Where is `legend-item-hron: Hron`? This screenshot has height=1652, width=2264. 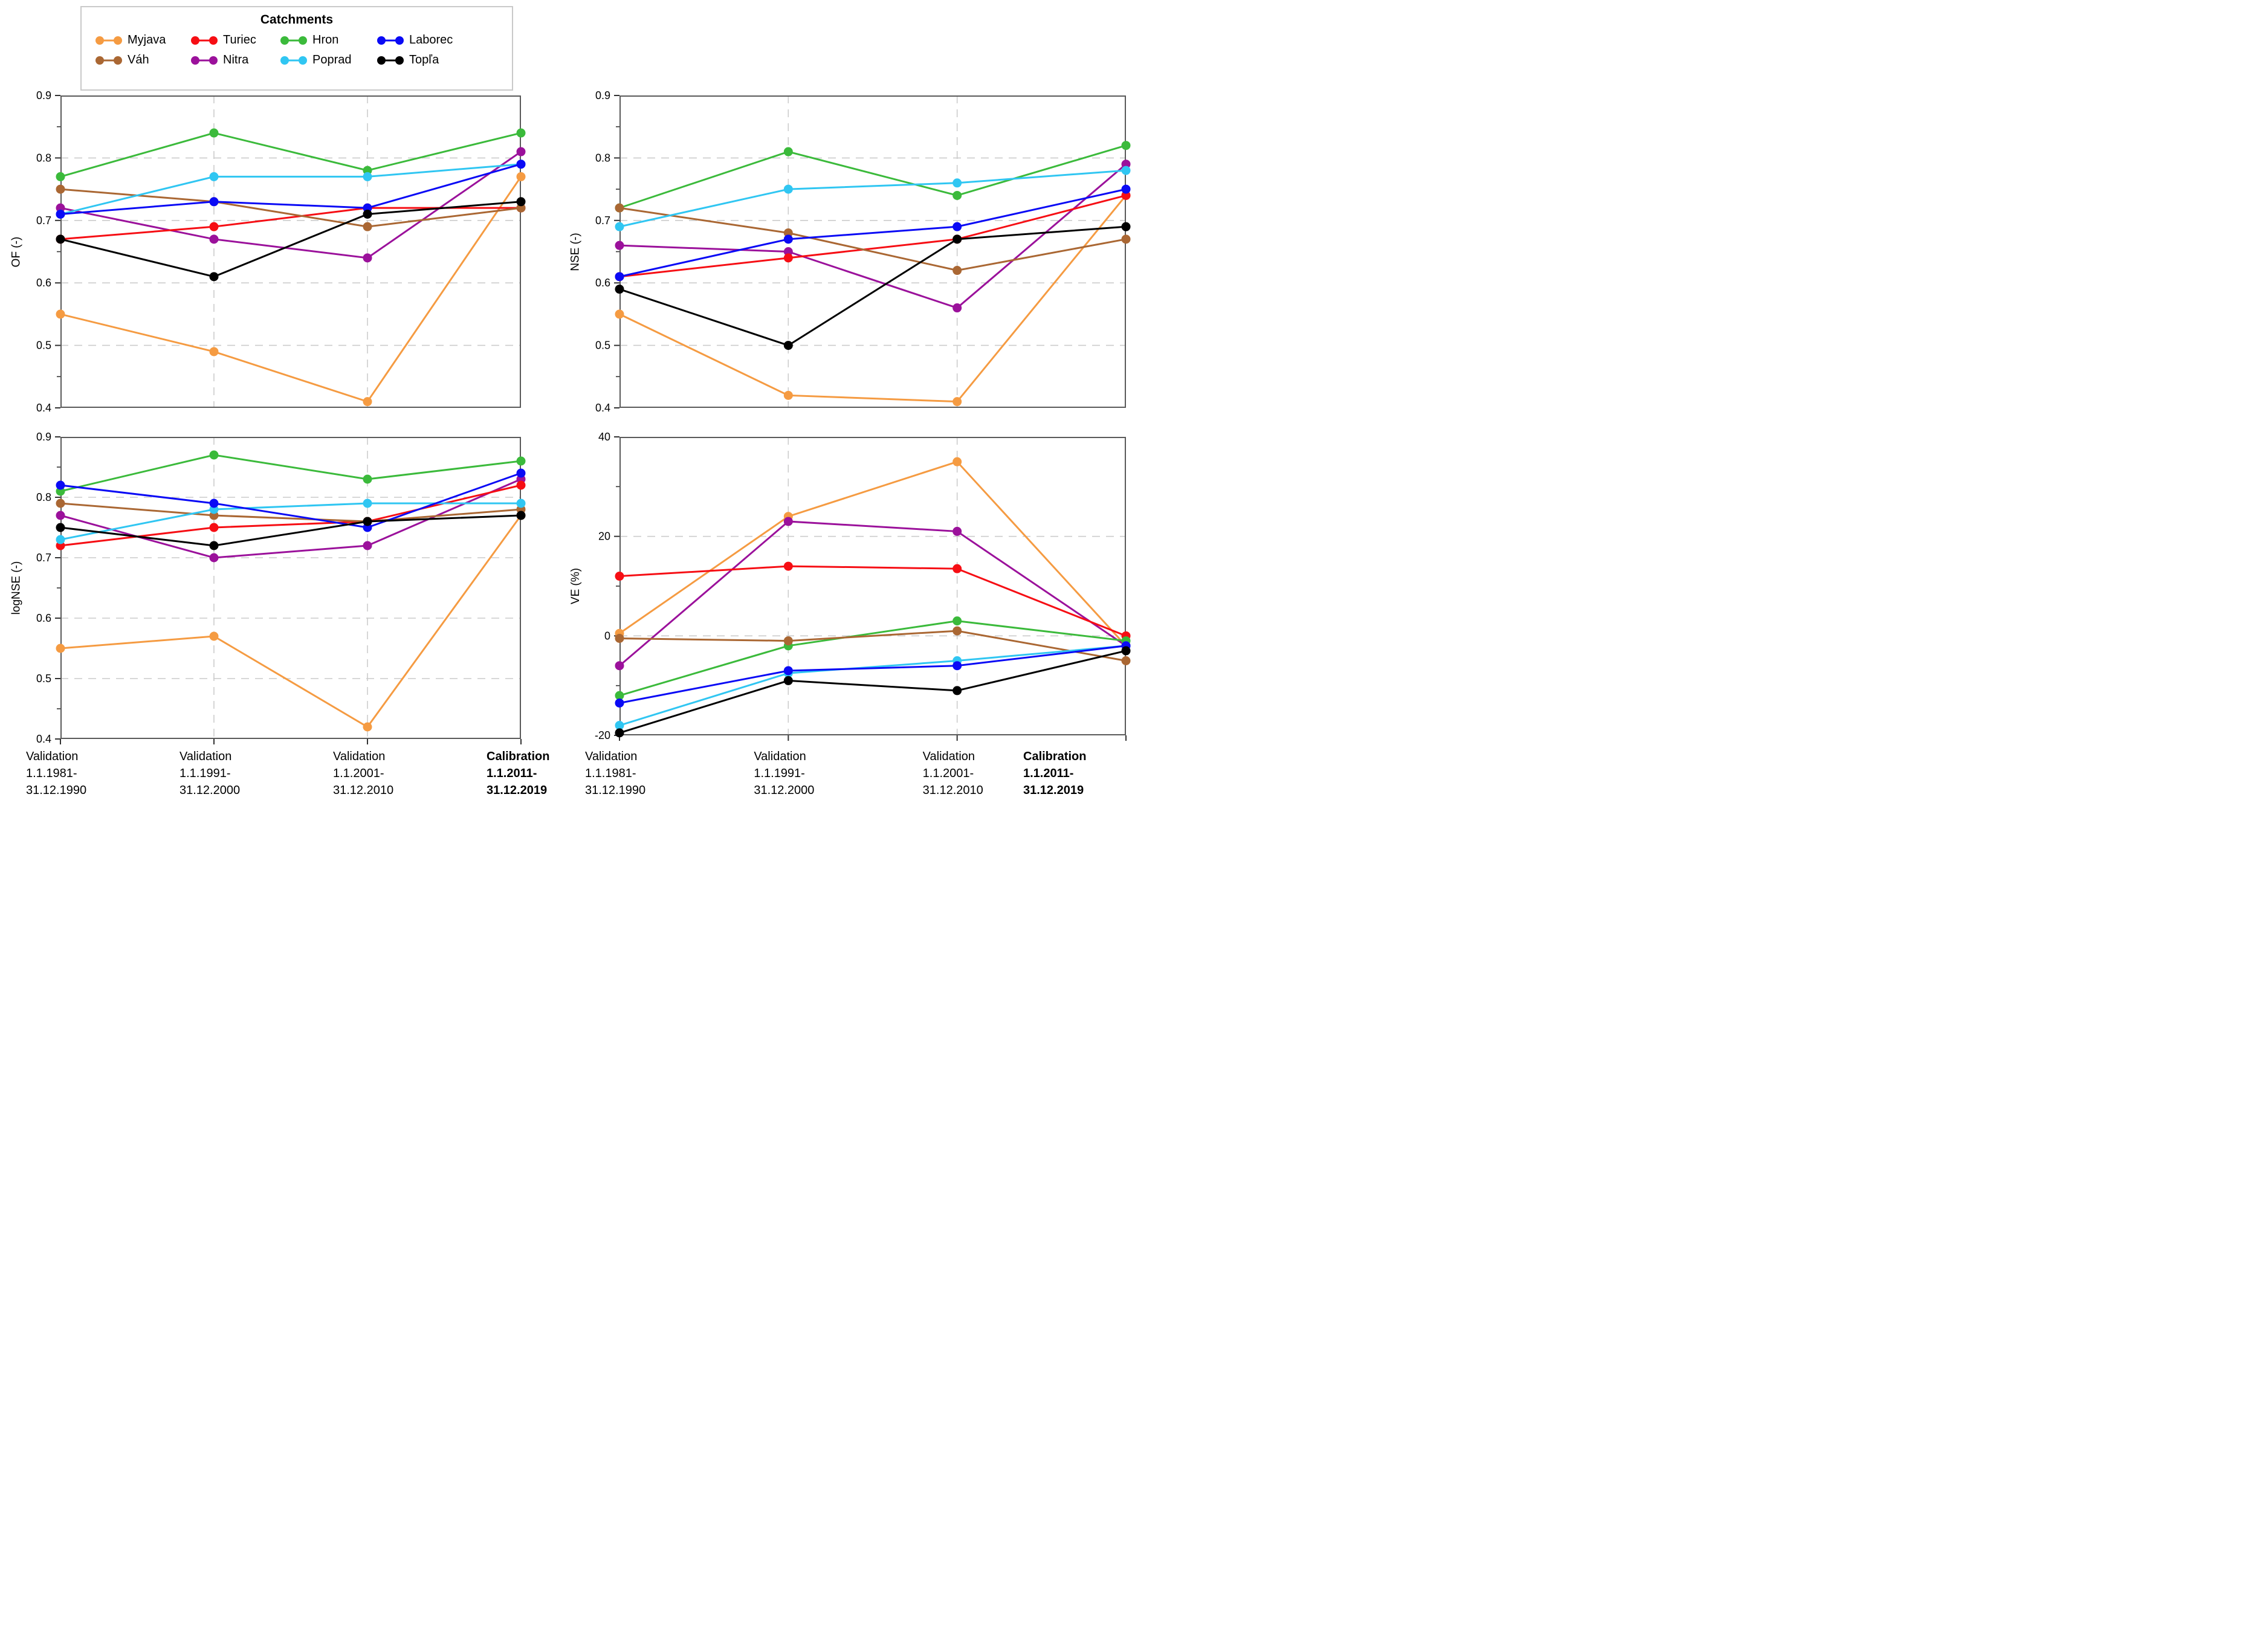 legend-item-hron: Hron is located at coordinates (328, 40).